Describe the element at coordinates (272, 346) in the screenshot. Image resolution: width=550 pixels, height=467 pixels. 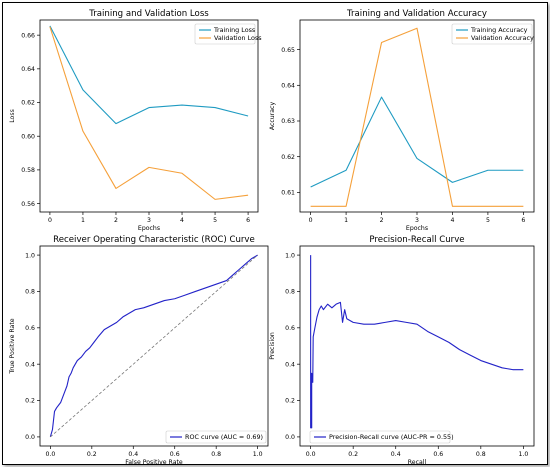
I see `y-axis-label: Precision` at that location.